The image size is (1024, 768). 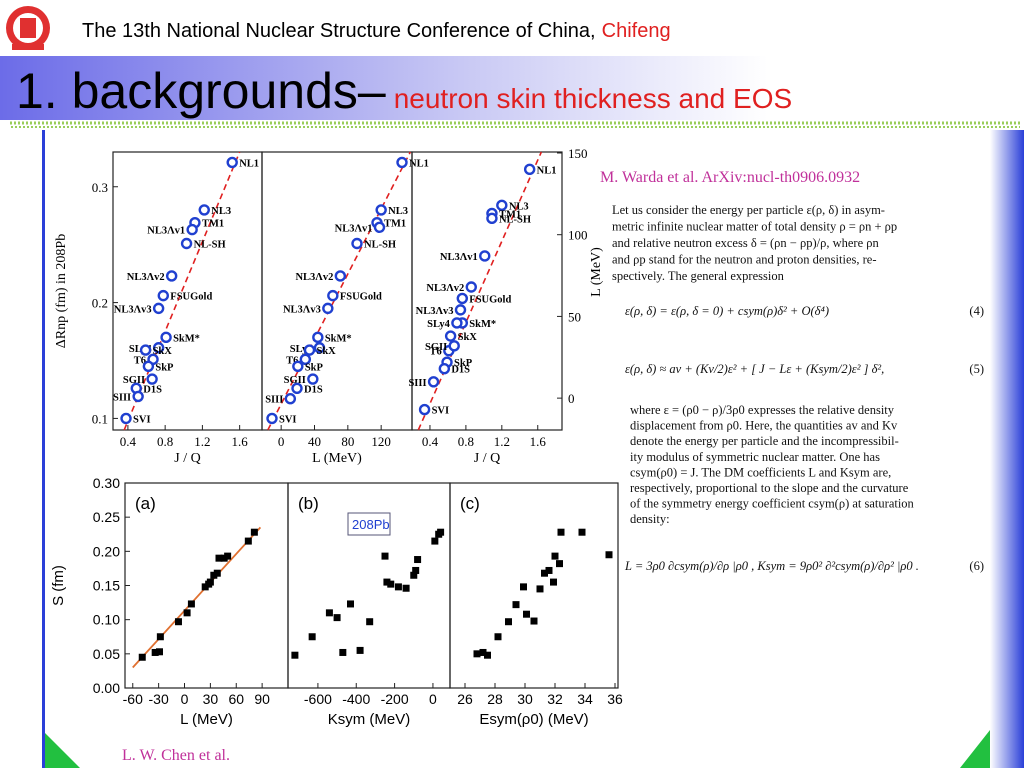 What do you see at coordinates (288, 419) in the screenshot?
I see `point-label: SVI` at bounding box center [288, 419].